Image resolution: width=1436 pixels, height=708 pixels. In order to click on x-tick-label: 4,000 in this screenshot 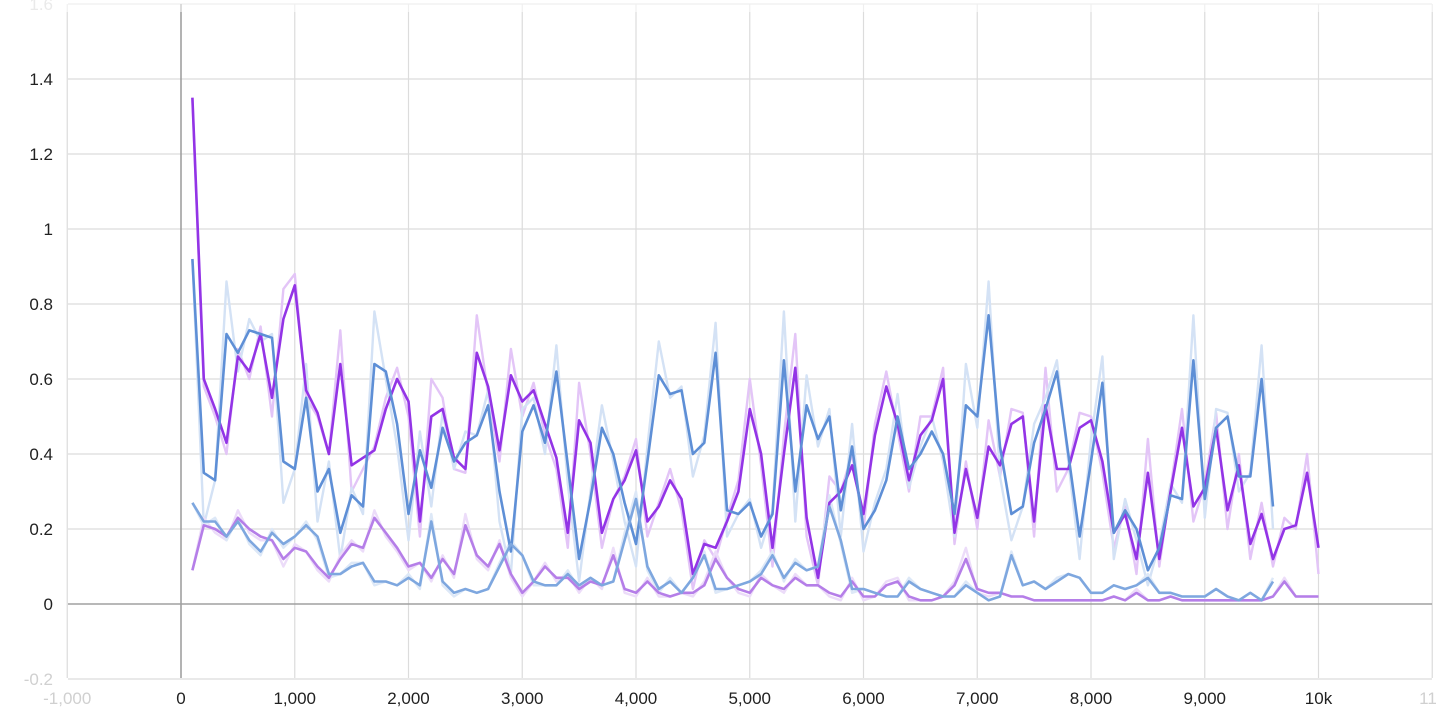, I will do `click(636, 698)`.